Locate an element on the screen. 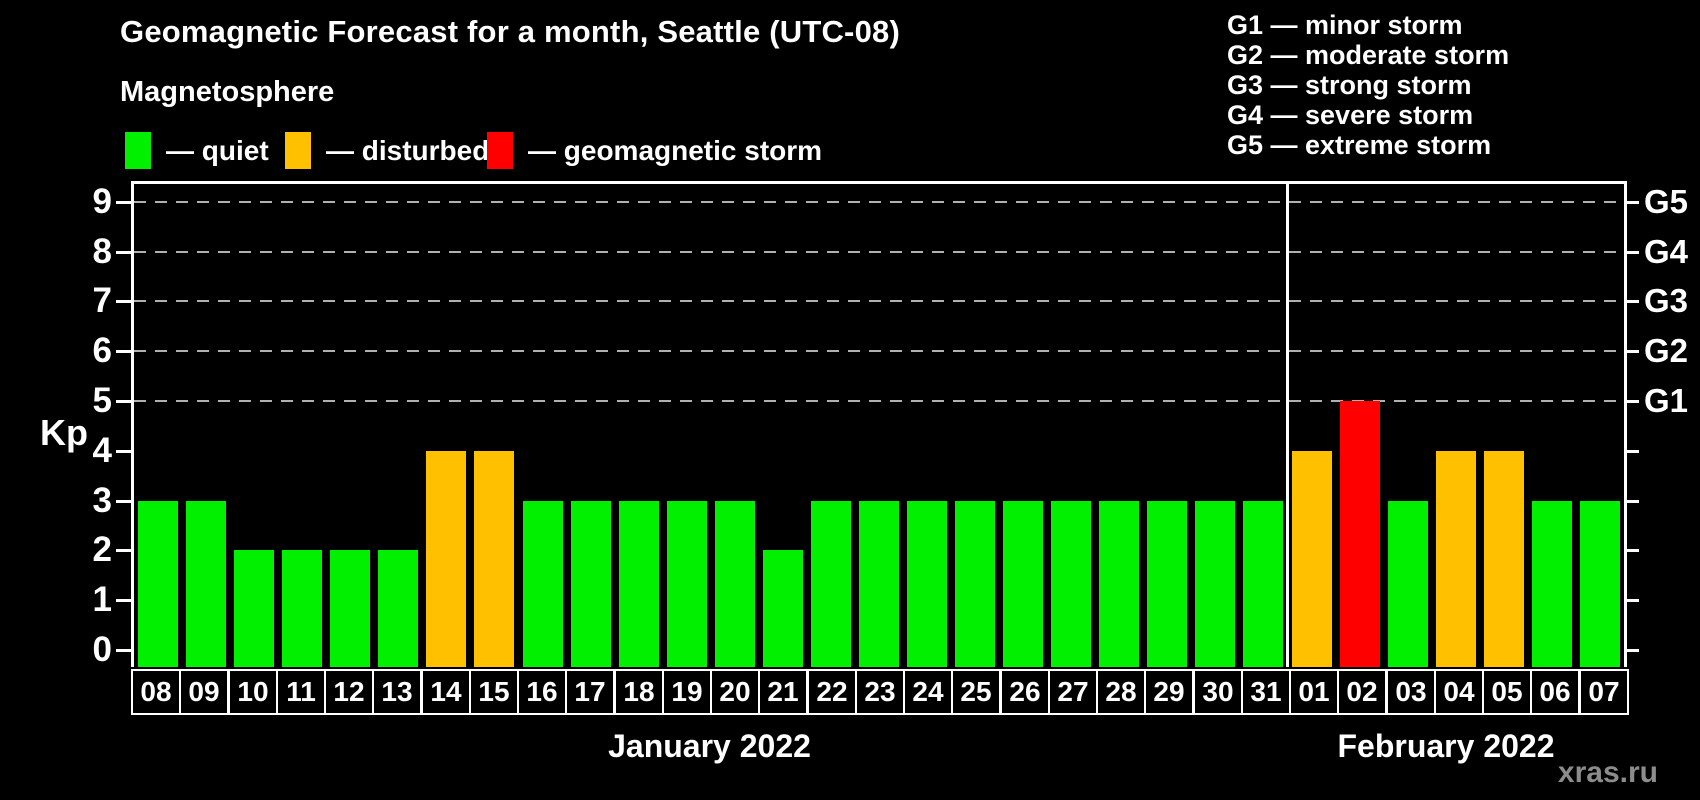 This screenshot has height=800, width=1700. day-label-13: 13 is located at coordinates (397, 692).